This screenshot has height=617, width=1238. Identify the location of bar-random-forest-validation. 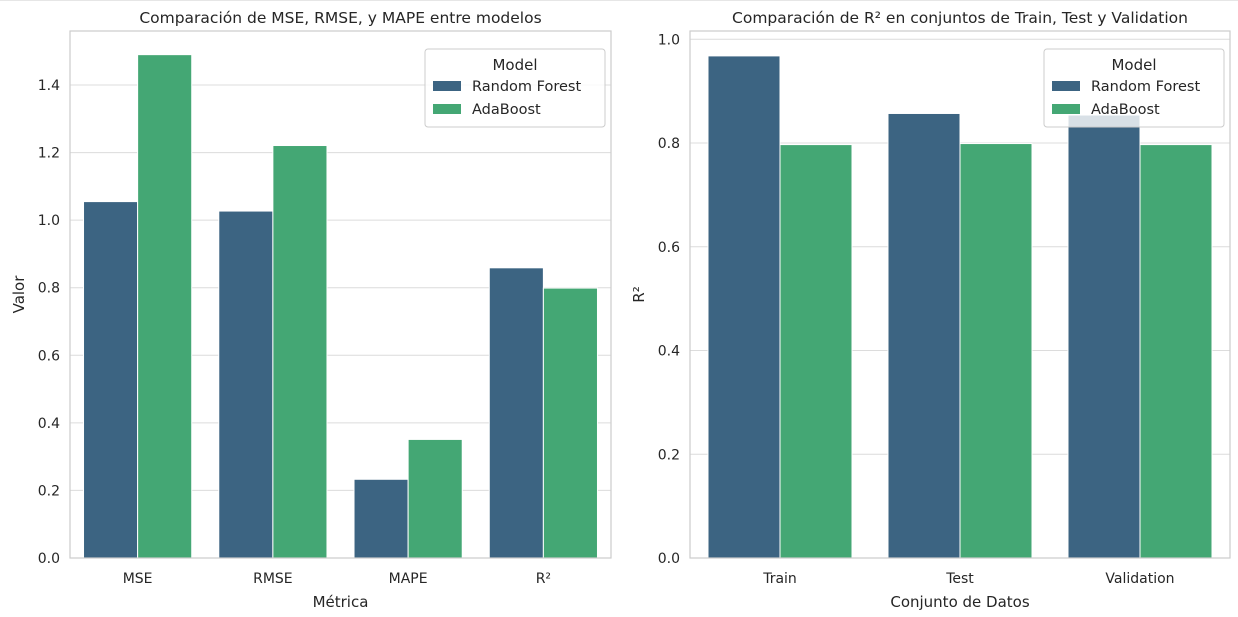
(1104, 336).